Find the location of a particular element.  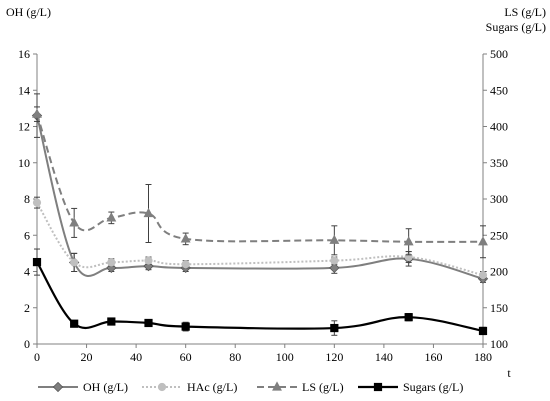

x-tick-label: 120 is located at coordinates (334, 357).